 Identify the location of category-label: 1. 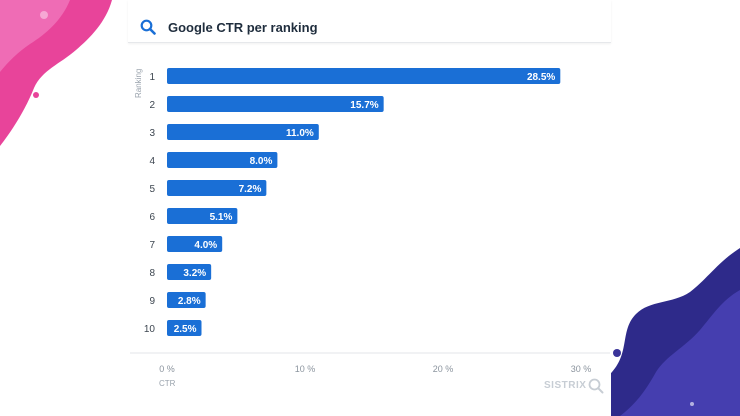
(152, 77).